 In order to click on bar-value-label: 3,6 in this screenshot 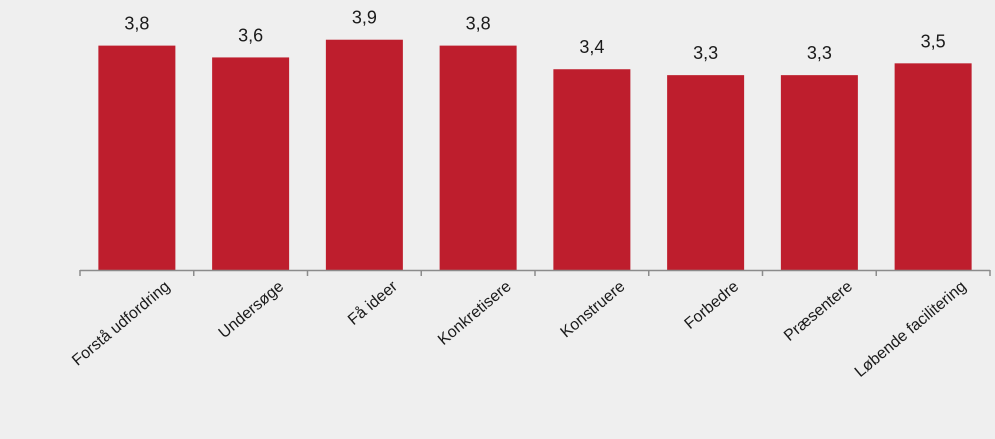, I will do `click(250, 35)`.